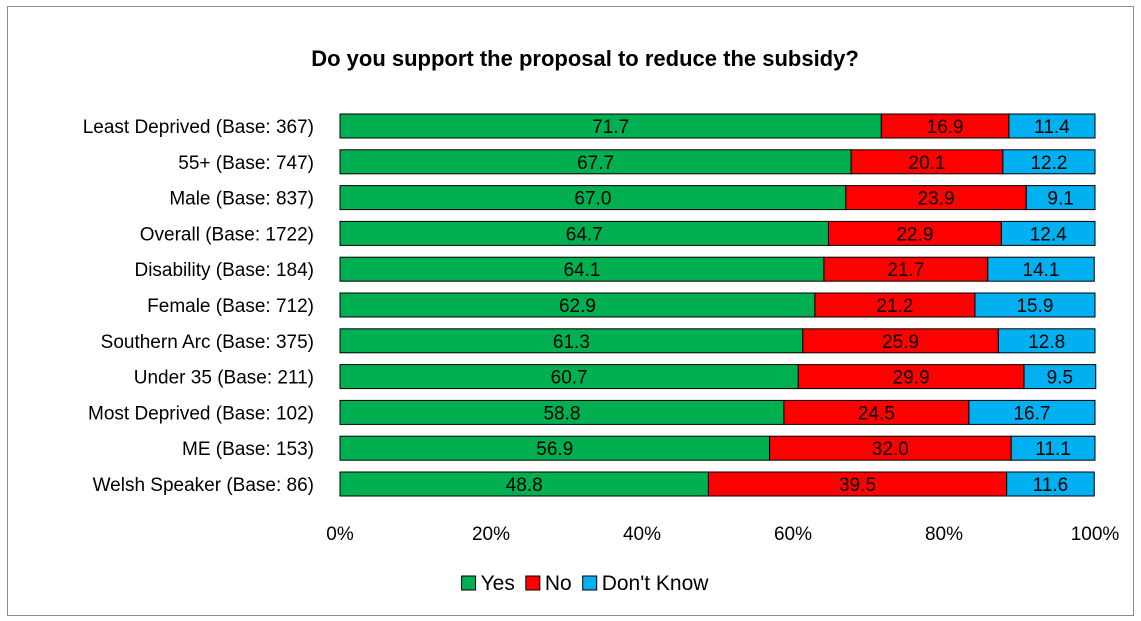  I want to click on data-label-no-southern-arc-base-375: 25.9, so click(900, 342).